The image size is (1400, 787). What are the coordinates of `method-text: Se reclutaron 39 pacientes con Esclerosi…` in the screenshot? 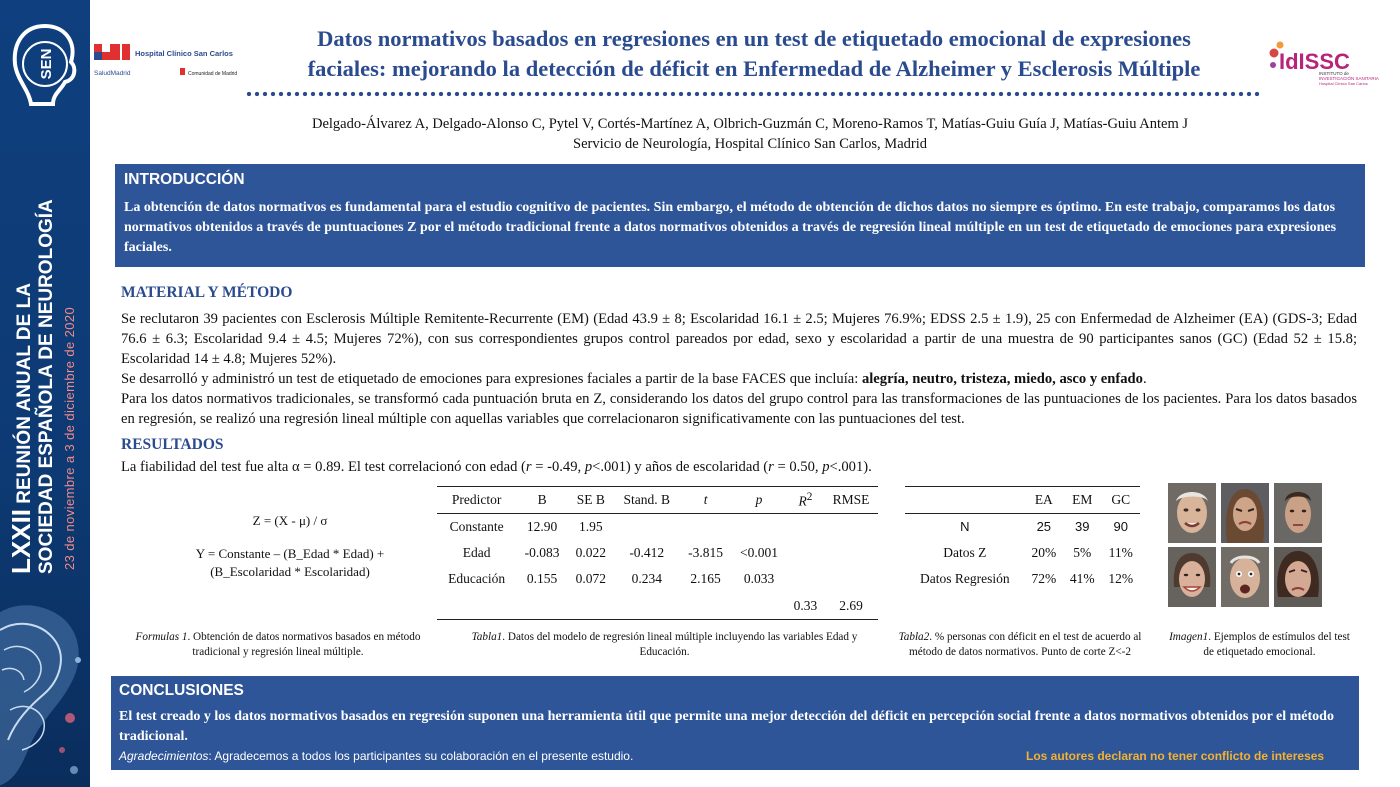 It's located at (739, 369).